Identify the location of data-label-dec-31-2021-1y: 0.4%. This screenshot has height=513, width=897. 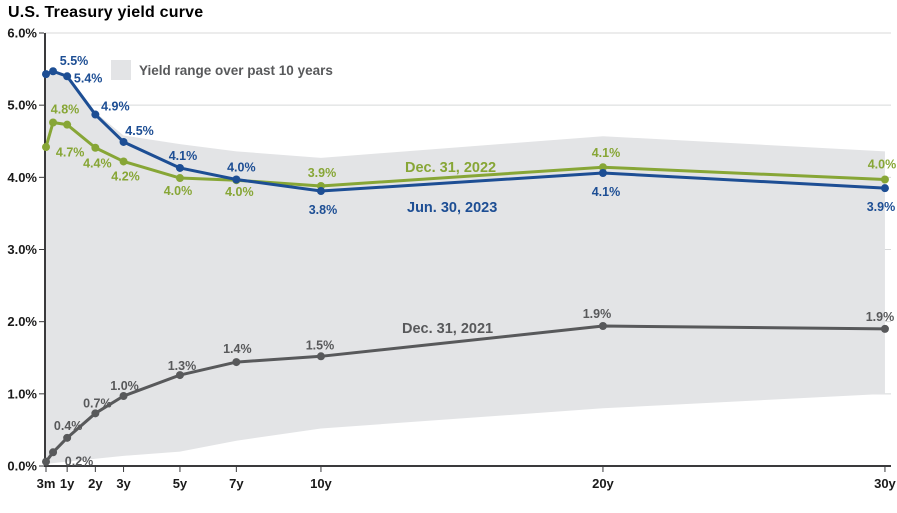
(68, 426).